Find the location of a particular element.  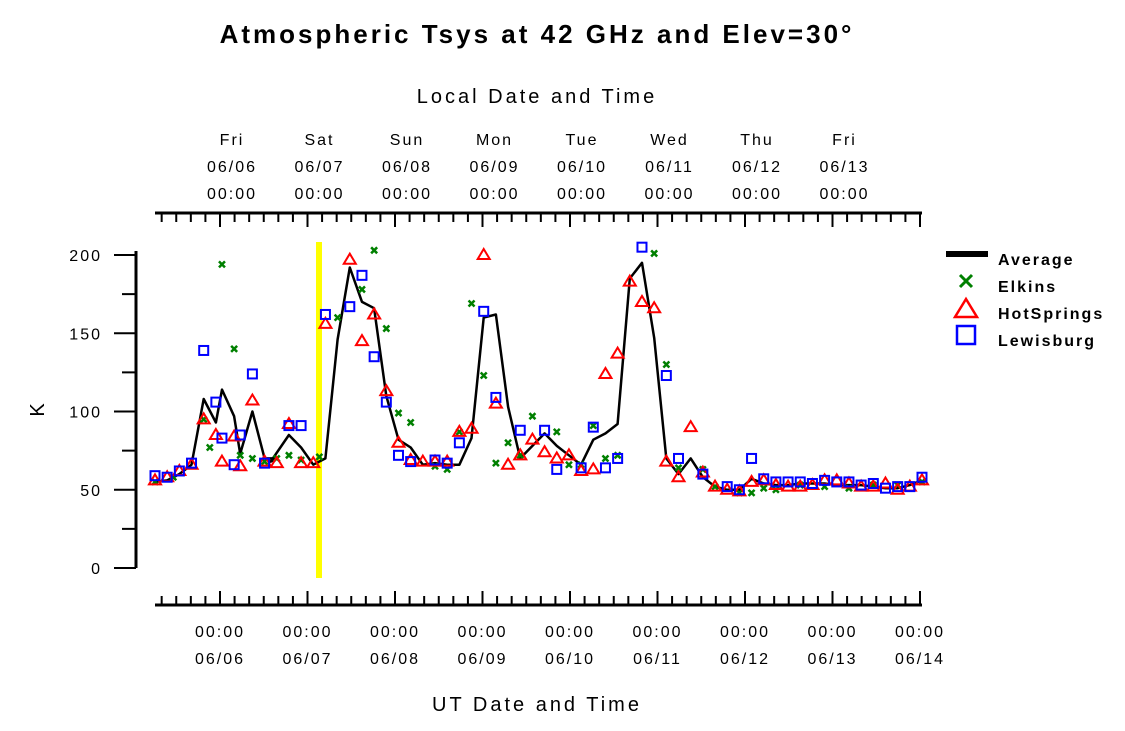

legend-entry-average: Average is located at coordinates (1010, 260).